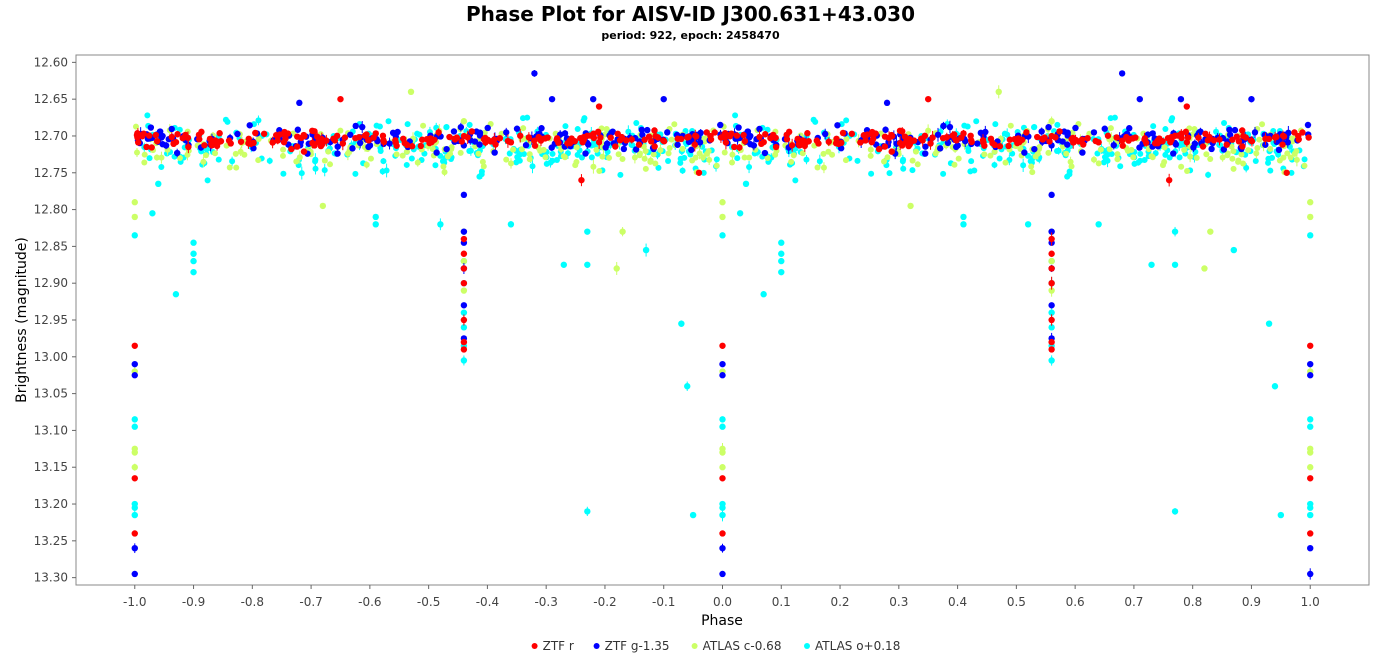  Describe the element at coordinates (51, 357) in the screenshot. I see `y-tick-label: 13.00` at that location.